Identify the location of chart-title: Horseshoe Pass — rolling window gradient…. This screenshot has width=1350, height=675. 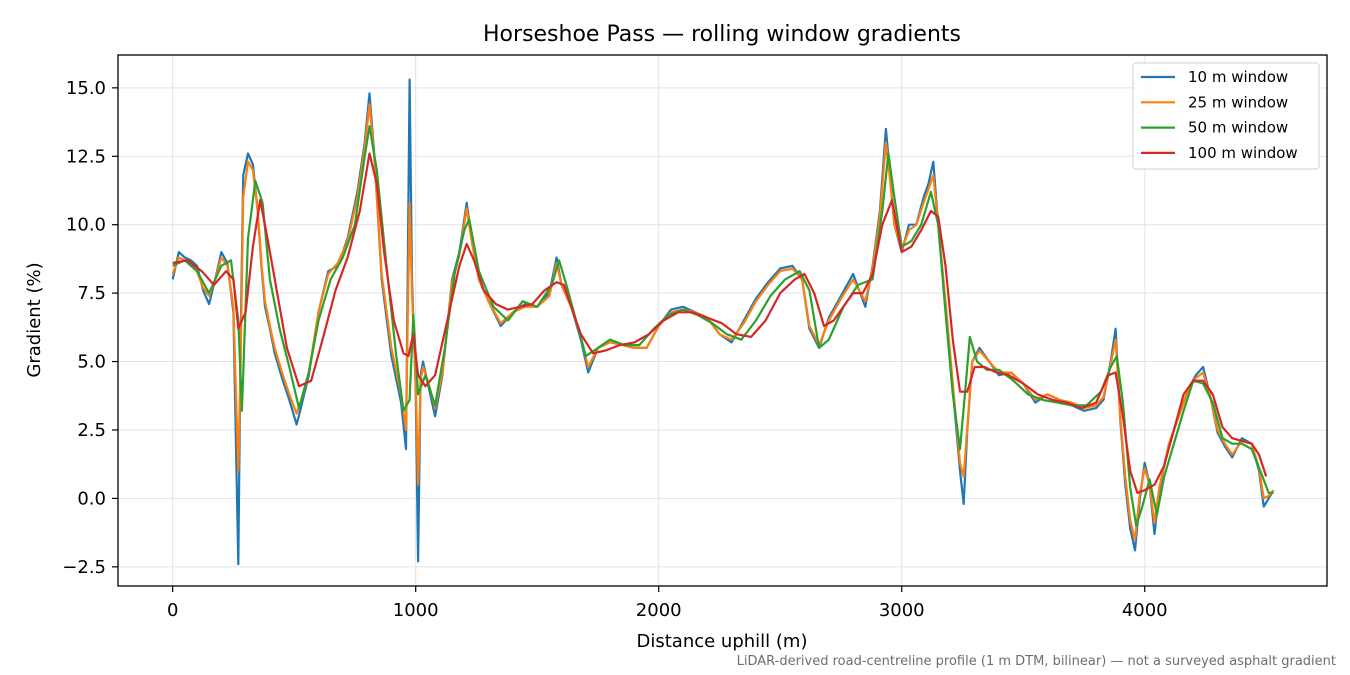
(722, 34).